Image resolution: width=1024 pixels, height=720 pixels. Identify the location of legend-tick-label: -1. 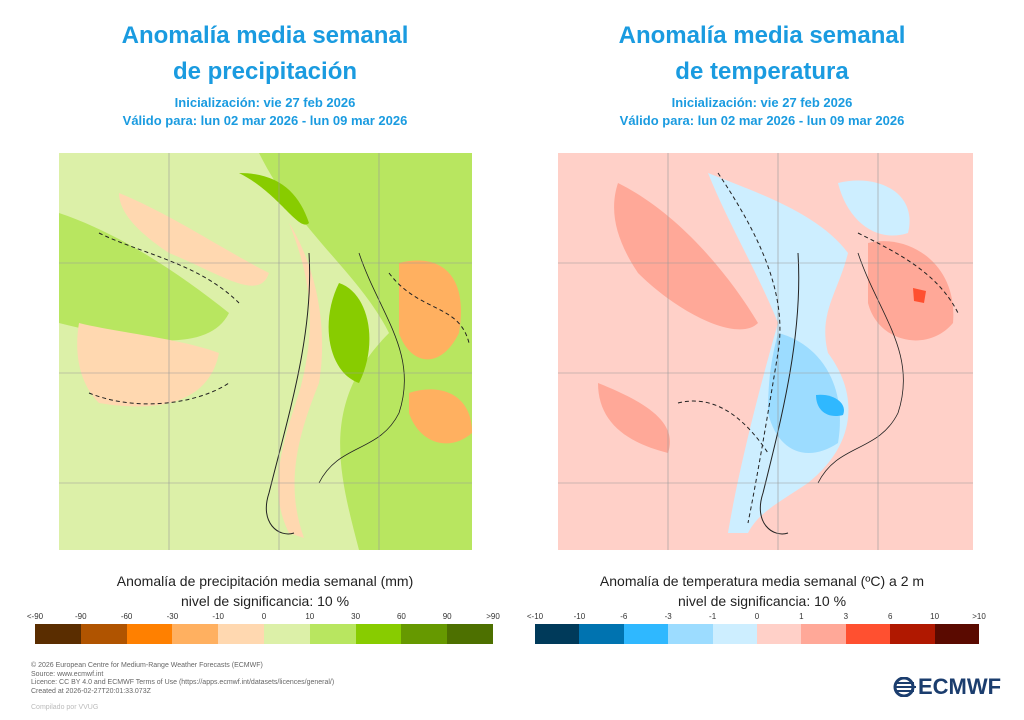
(713, 616).